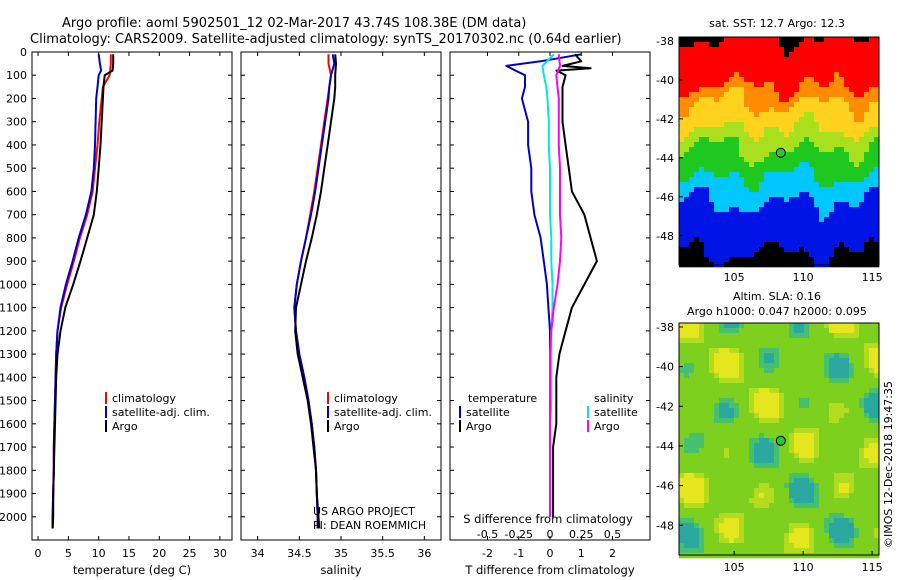 The image size is (900, 580). Describe the element at coordinates (777, 311) in the screenshot. I see `sla-map-subtitle: Argo h1000: 0.047 h2000: 0.095` at that location.